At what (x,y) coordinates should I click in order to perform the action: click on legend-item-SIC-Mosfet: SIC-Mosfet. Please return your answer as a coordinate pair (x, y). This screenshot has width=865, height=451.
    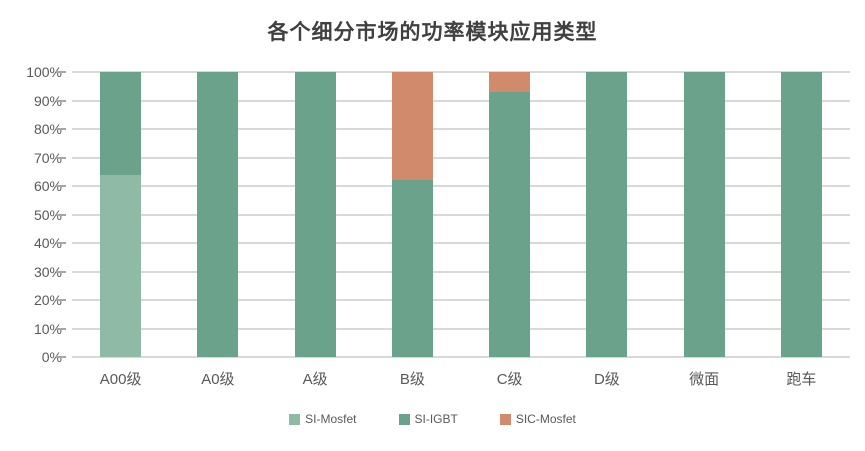
    Looking at the image, I should click on (537, 419).